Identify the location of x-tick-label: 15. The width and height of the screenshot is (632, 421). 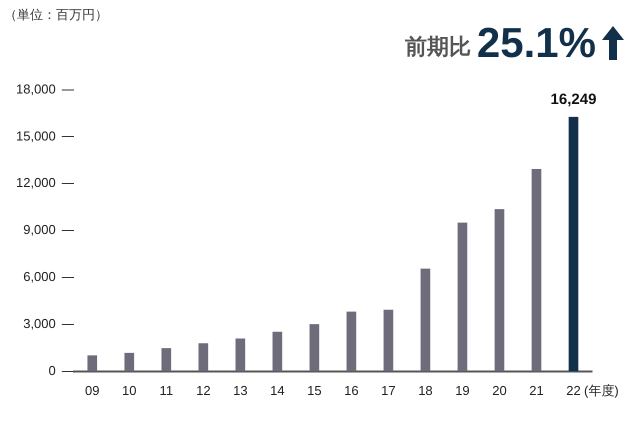
(314, 390).